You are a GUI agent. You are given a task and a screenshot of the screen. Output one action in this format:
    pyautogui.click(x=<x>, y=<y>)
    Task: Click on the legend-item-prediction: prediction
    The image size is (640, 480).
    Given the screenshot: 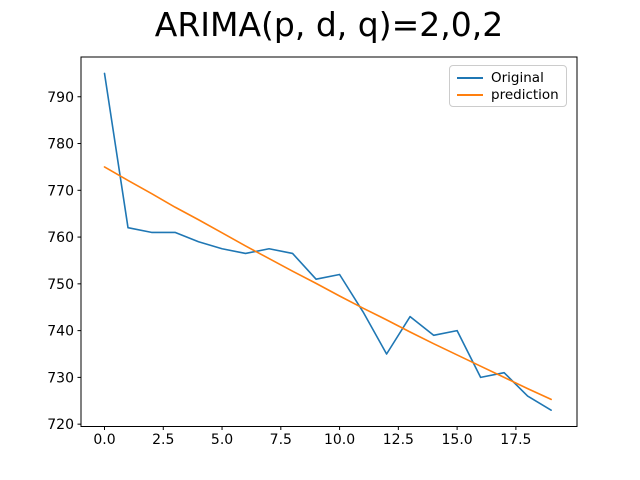 What is the action you would take?
    pyautogui.click(x=508, y=94)
    